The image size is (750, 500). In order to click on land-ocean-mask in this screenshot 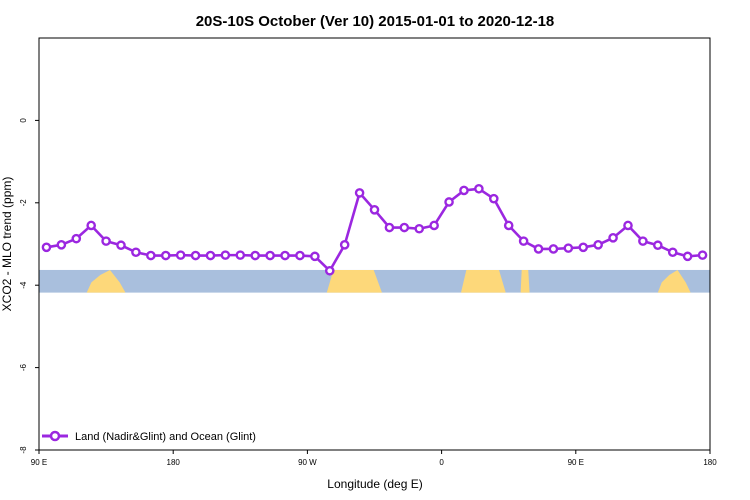, I will do `click(374, 281)`.